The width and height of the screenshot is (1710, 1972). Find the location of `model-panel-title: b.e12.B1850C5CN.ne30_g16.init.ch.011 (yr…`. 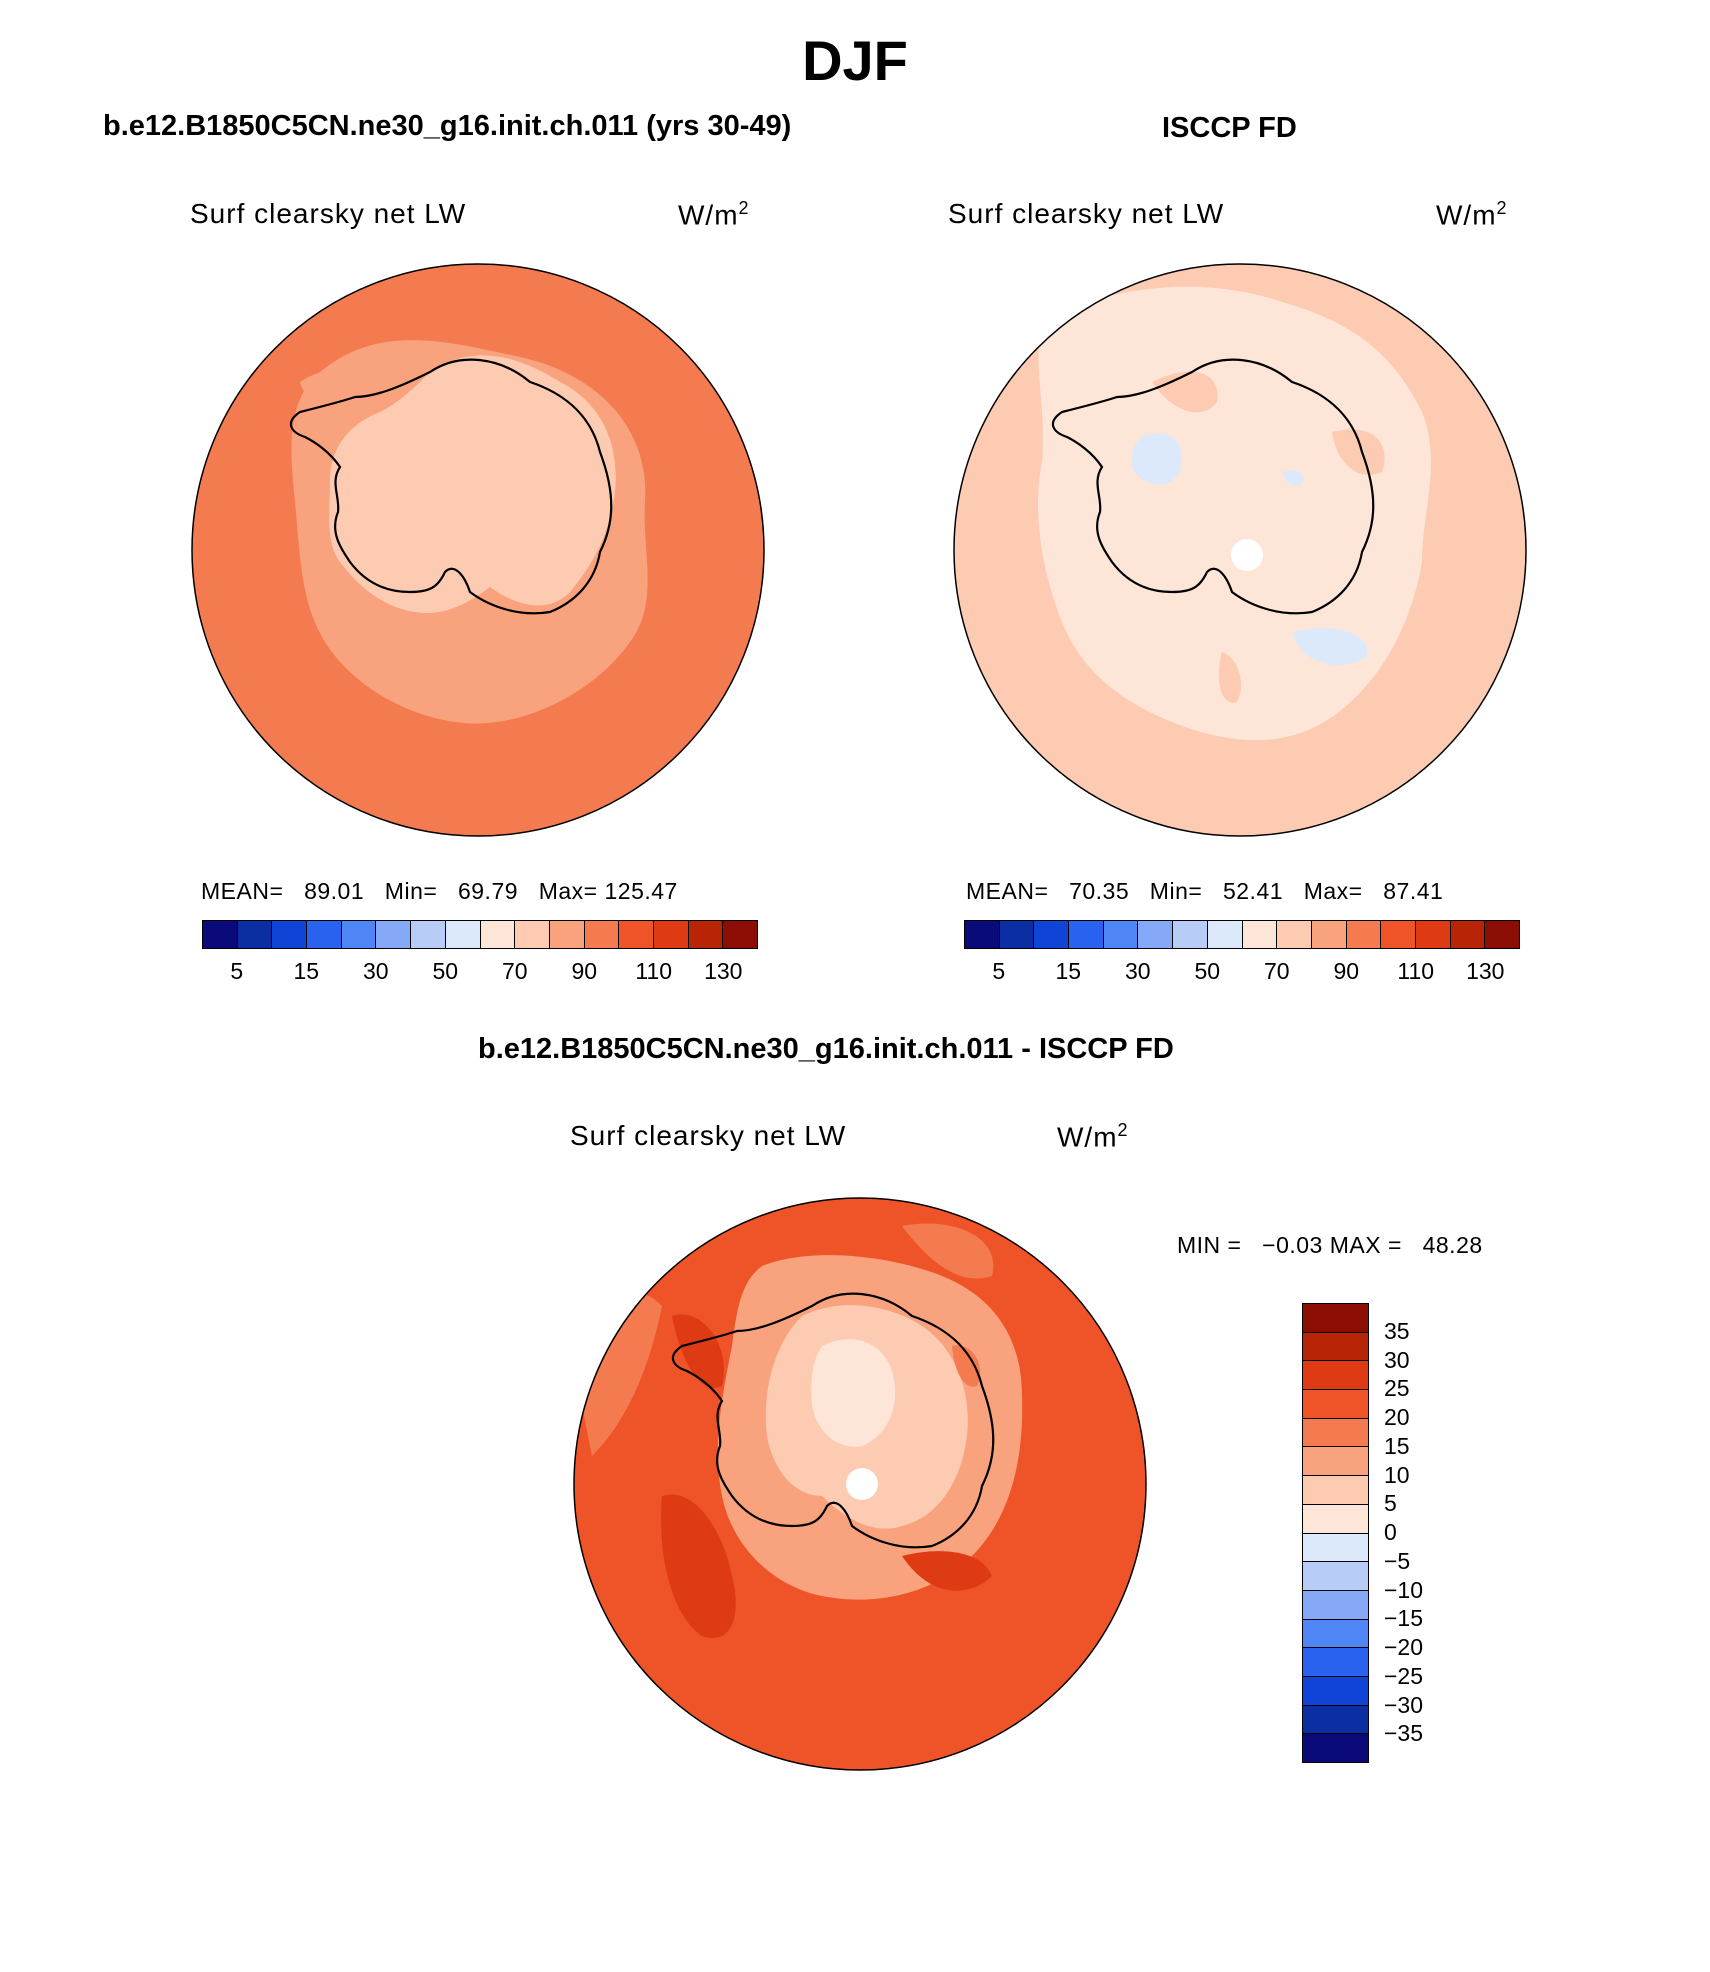

model-panel-title: b.e12.B1850C5CN.ne30_g16.init.ch.011 (yr… is located at coordinates (447, 126).